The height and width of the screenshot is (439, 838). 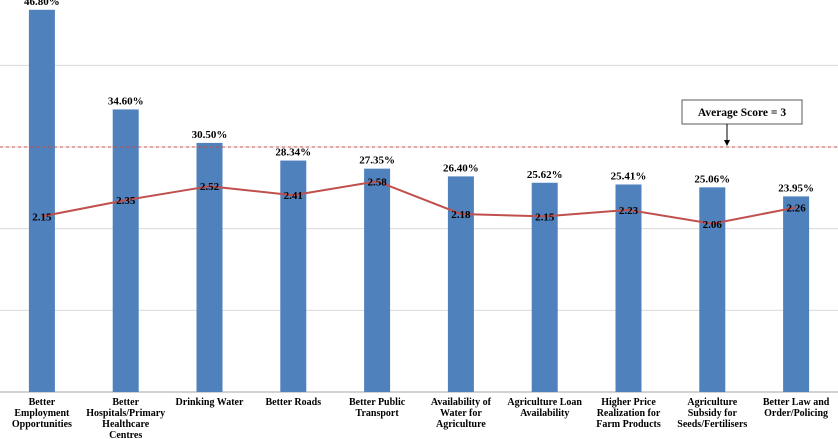 What do you see at coordinates (796, 208) in the screenshot?
I see `score-value-label: 2.26` at bounding box center [796, 208].